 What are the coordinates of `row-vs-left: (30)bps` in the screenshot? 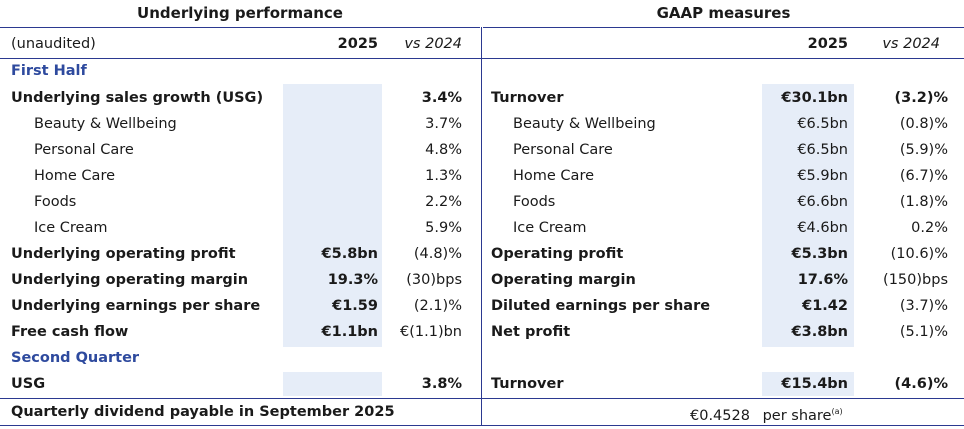 It's located at (434, 280).